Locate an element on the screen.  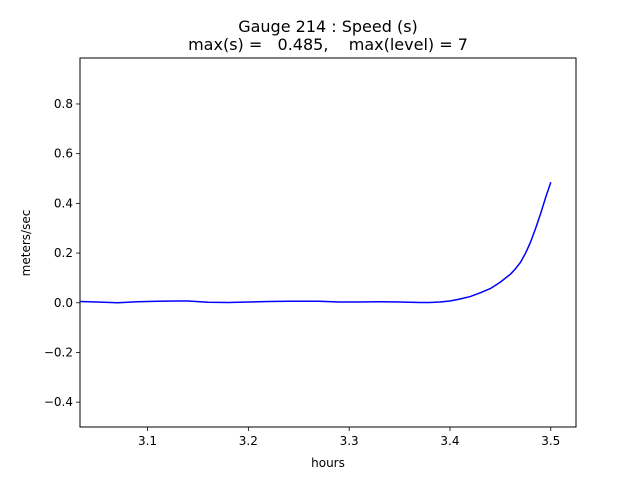
y-tick-label: −0.2 is located at coordinates (58, 352).